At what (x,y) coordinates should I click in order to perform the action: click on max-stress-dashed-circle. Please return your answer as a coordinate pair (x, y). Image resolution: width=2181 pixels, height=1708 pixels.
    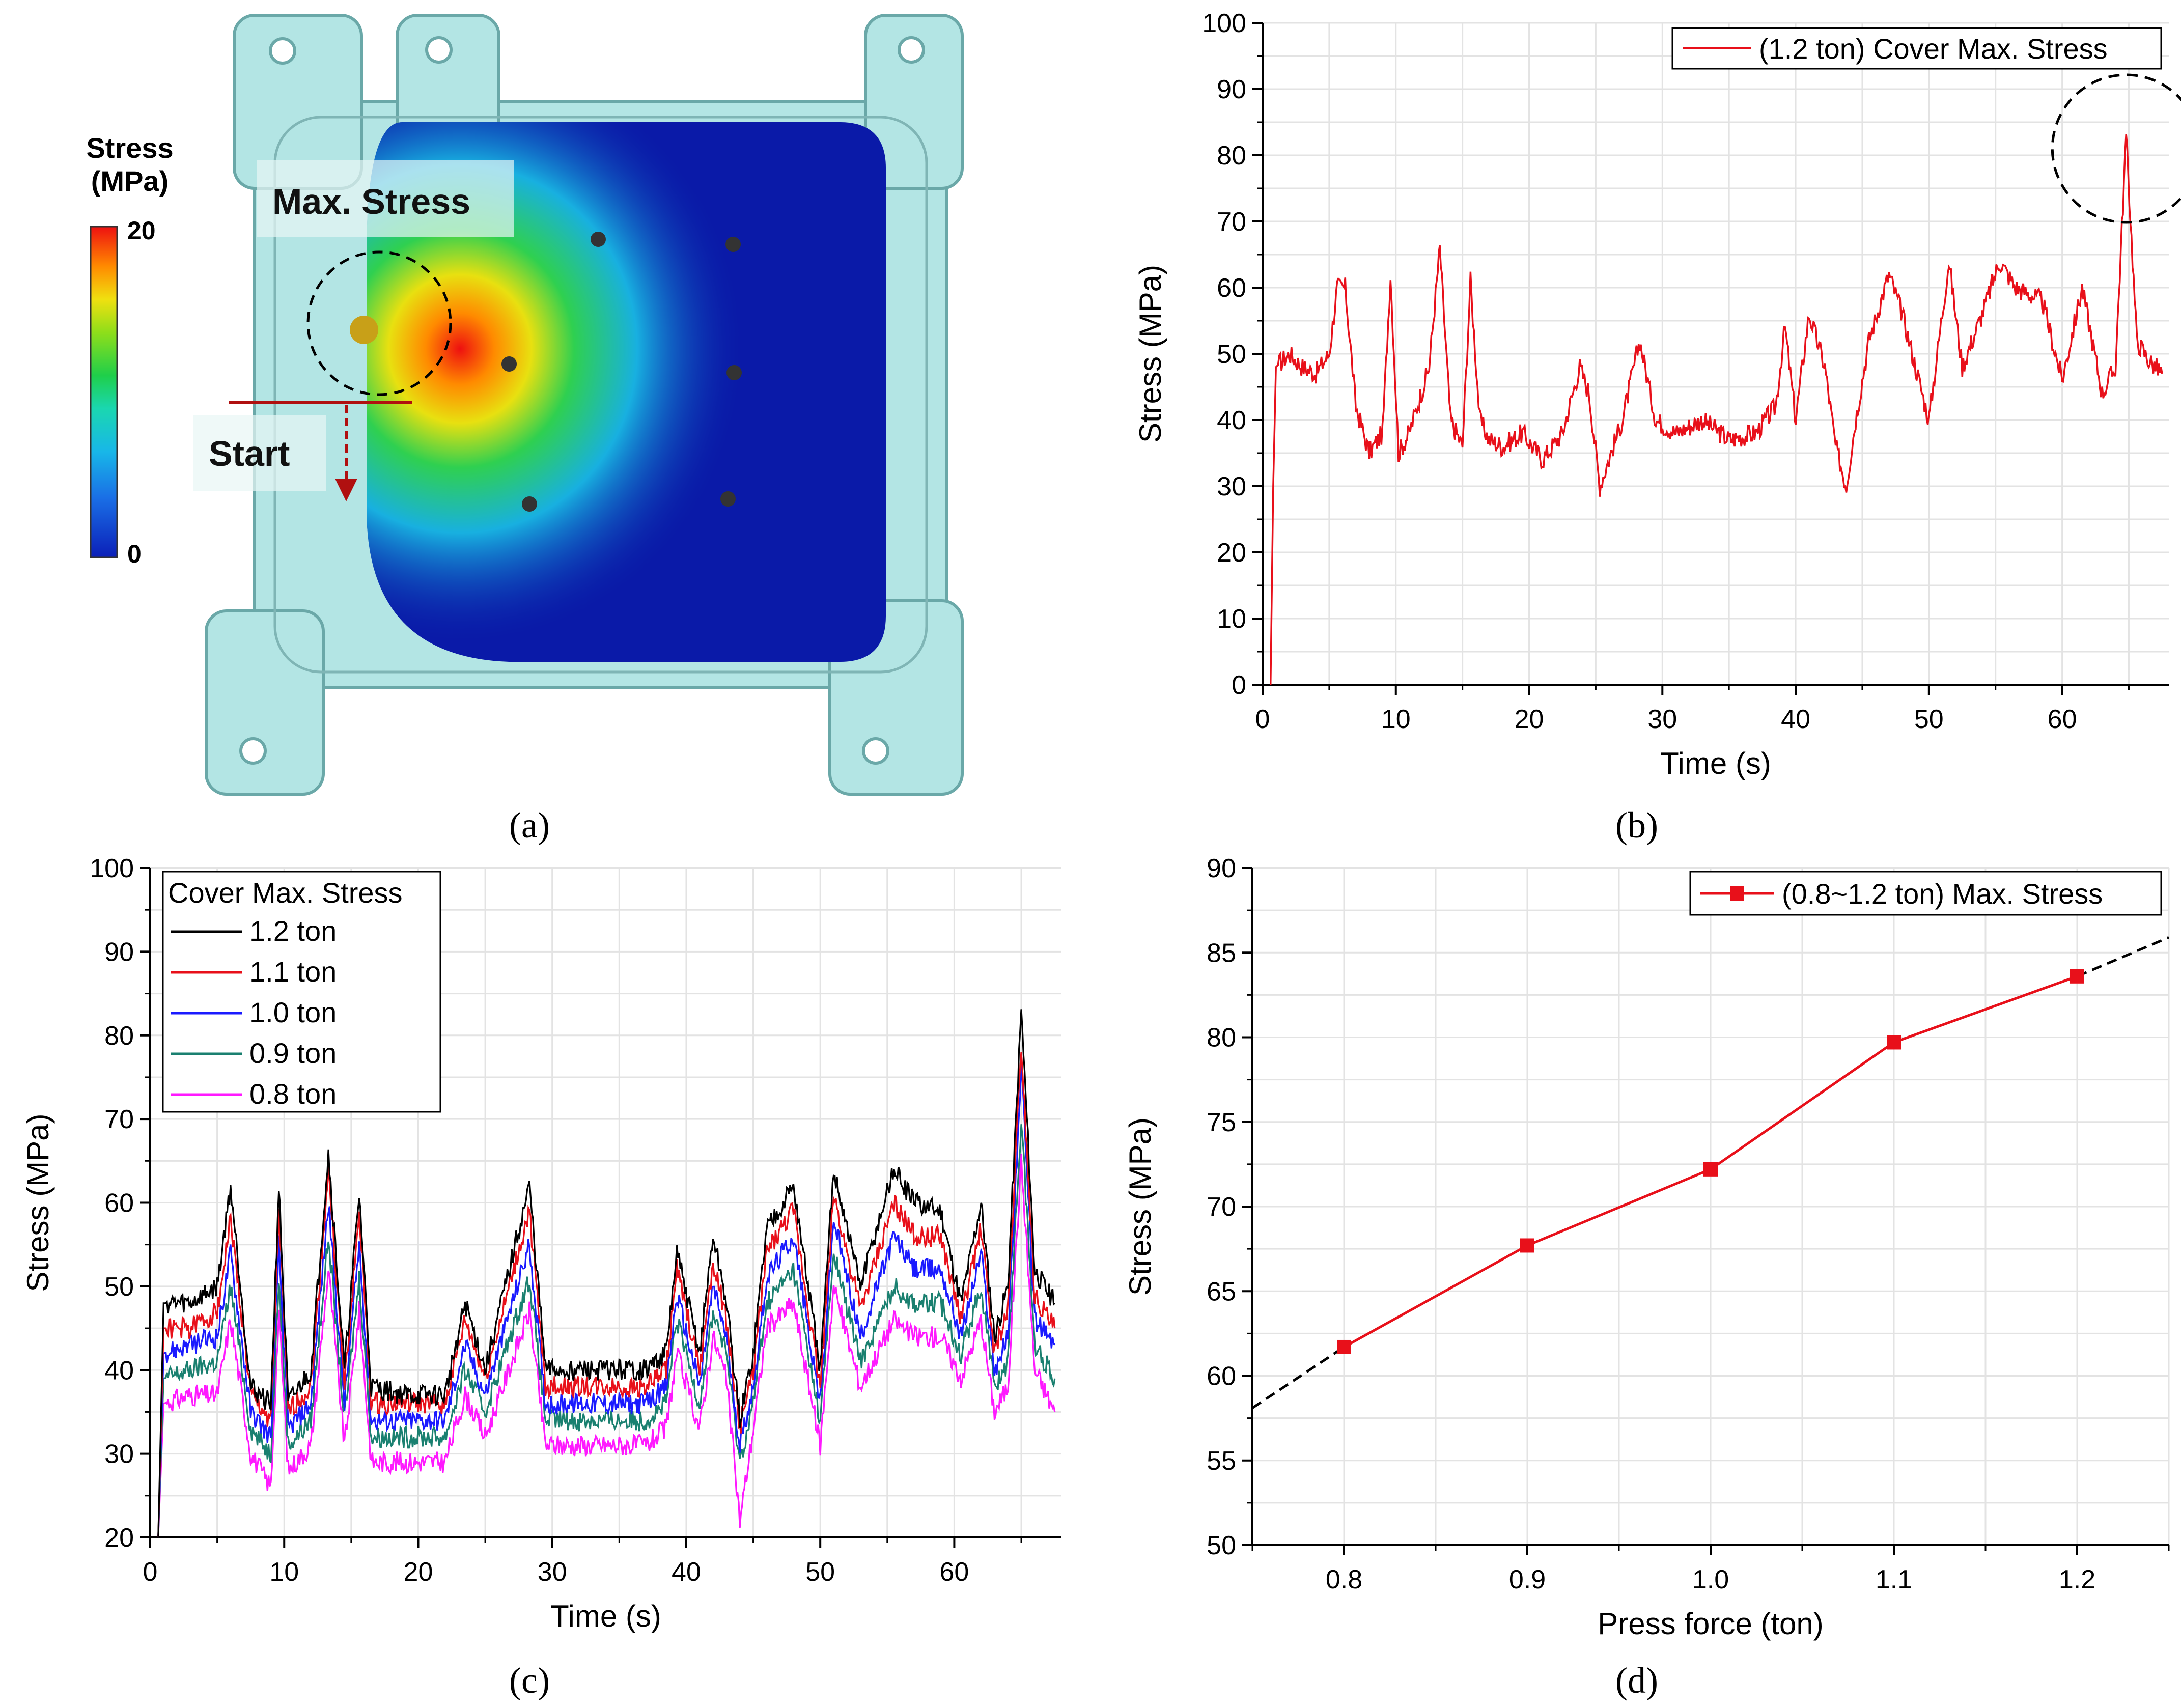
    Looking at the image, I should click on (379, 323).